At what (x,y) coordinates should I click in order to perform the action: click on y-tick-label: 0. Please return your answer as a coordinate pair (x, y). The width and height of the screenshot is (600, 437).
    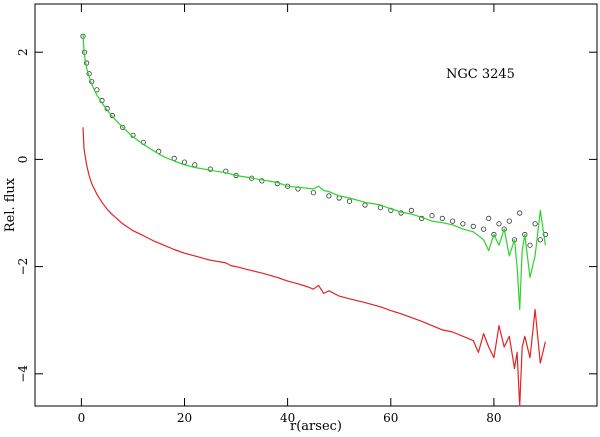
    Looking at the image, I should click on (23, 160).